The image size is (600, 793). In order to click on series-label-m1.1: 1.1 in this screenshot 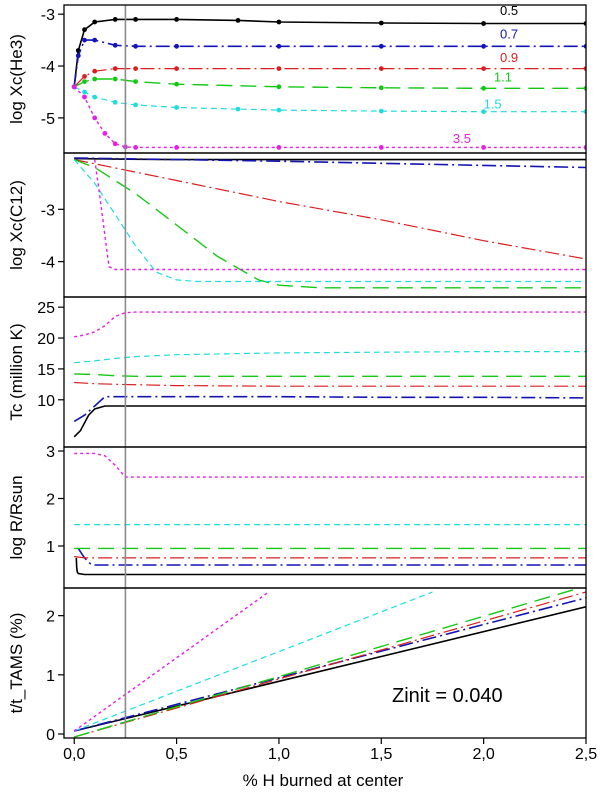, I will do `click(503, 77)`.